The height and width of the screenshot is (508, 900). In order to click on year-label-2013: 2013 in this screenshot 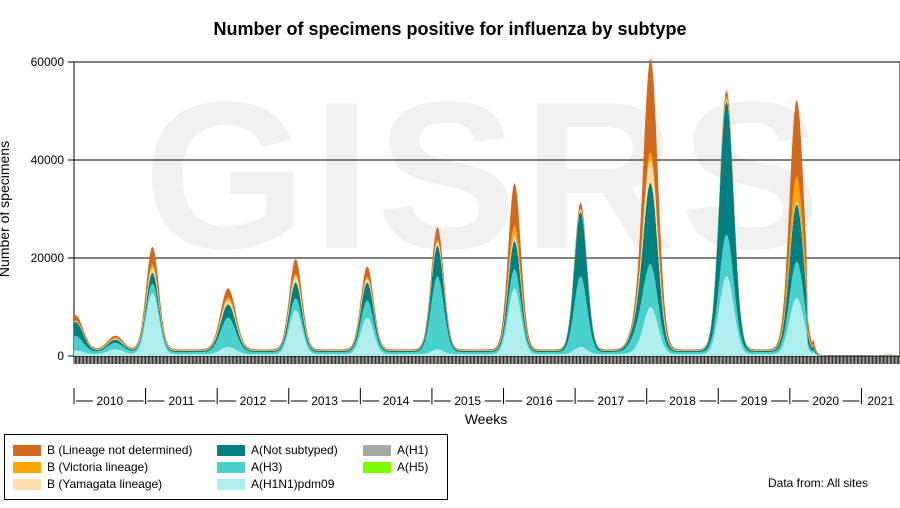, I will do `click(324, 401)`.